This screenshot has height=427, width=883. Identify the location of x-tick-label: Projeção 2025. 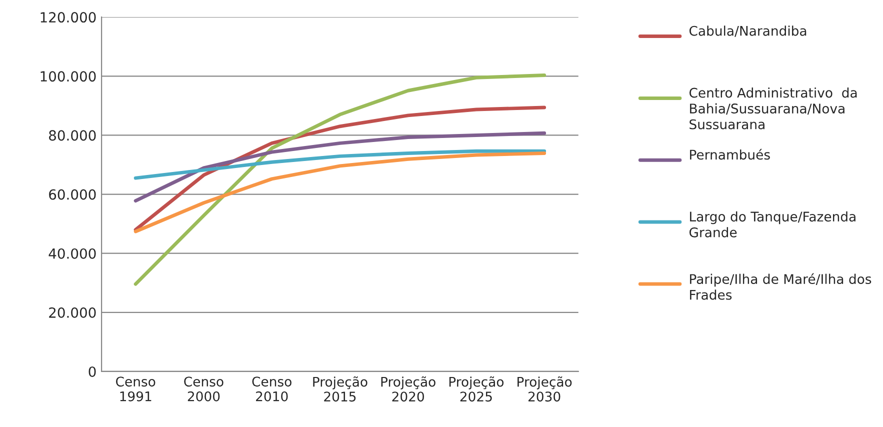
(476, 389).